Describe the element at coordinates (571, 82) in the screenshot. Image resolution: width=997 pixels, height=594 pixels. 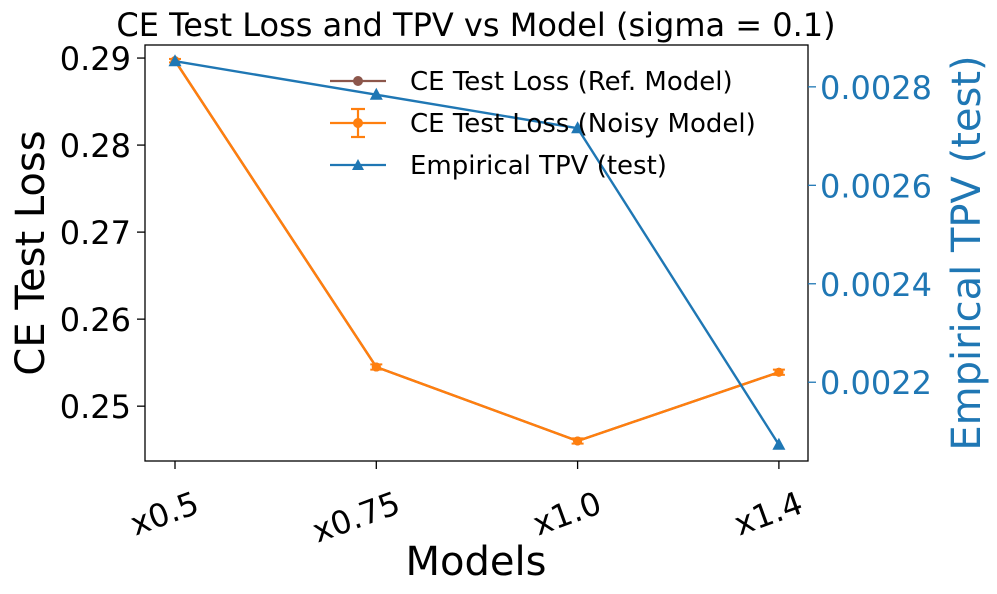
I see `legend-label-ref-model: CE Test Loss (Ref. Model)` at that location.